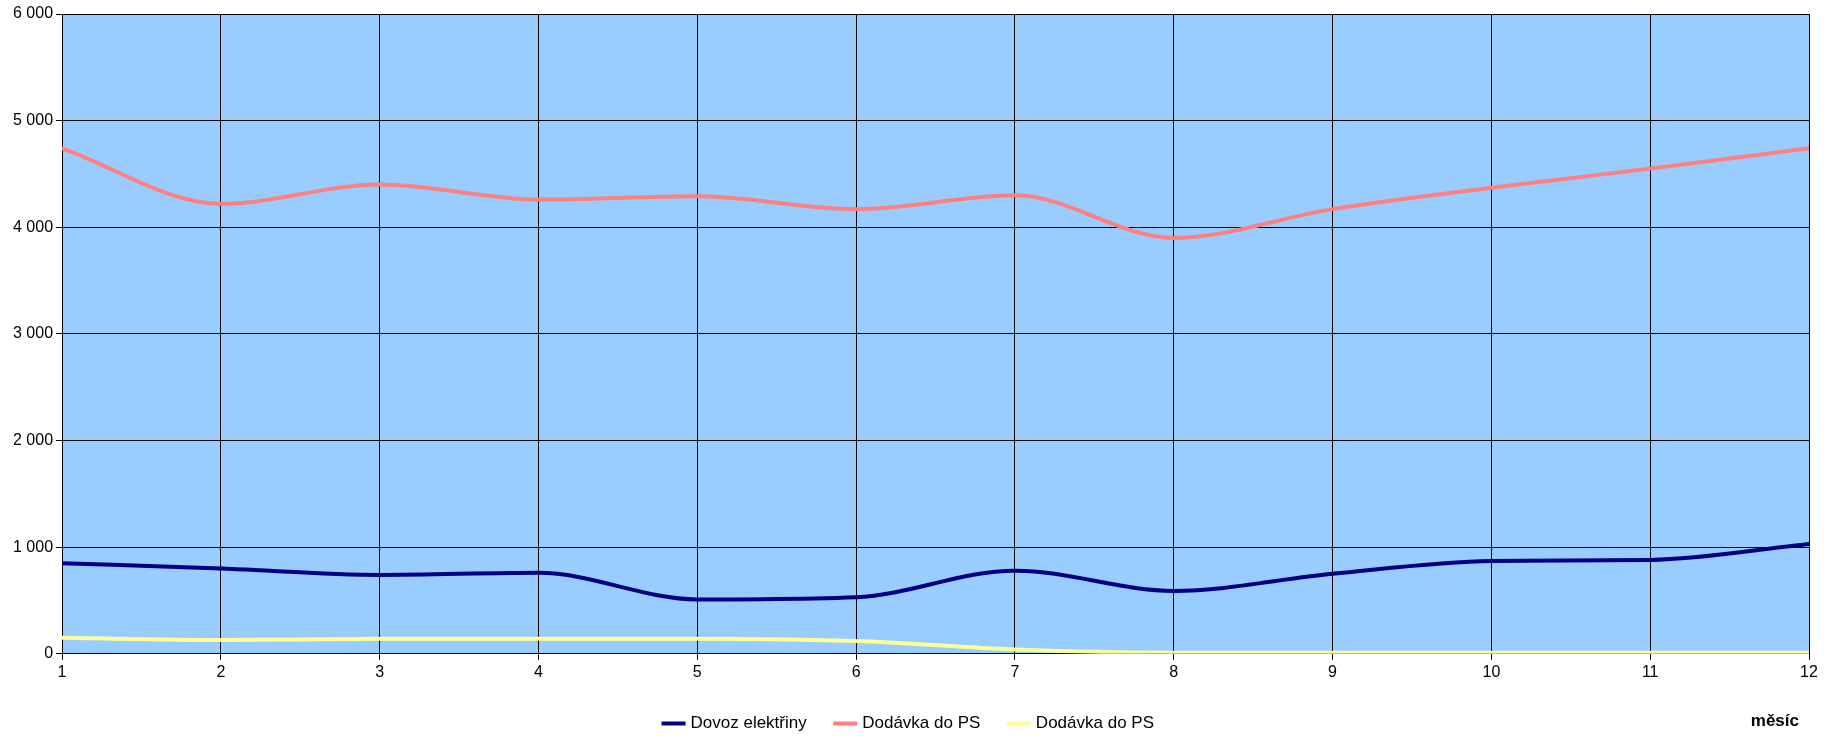  What do you see at coordinates (1774, 721) in the screenshot?
I see `x-axis-title: měsíc` at bounding box center [1774, 721].